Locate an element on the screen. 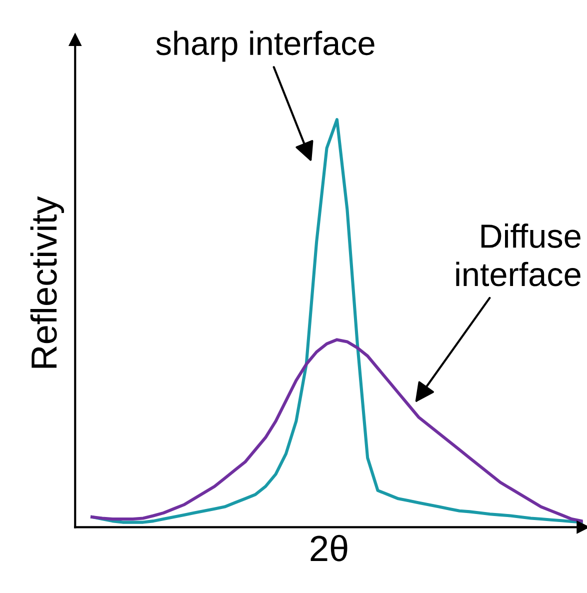 The height and width of the screenshot is (593, 587). text: Diffuse interface is located at coordinates (518, 254).